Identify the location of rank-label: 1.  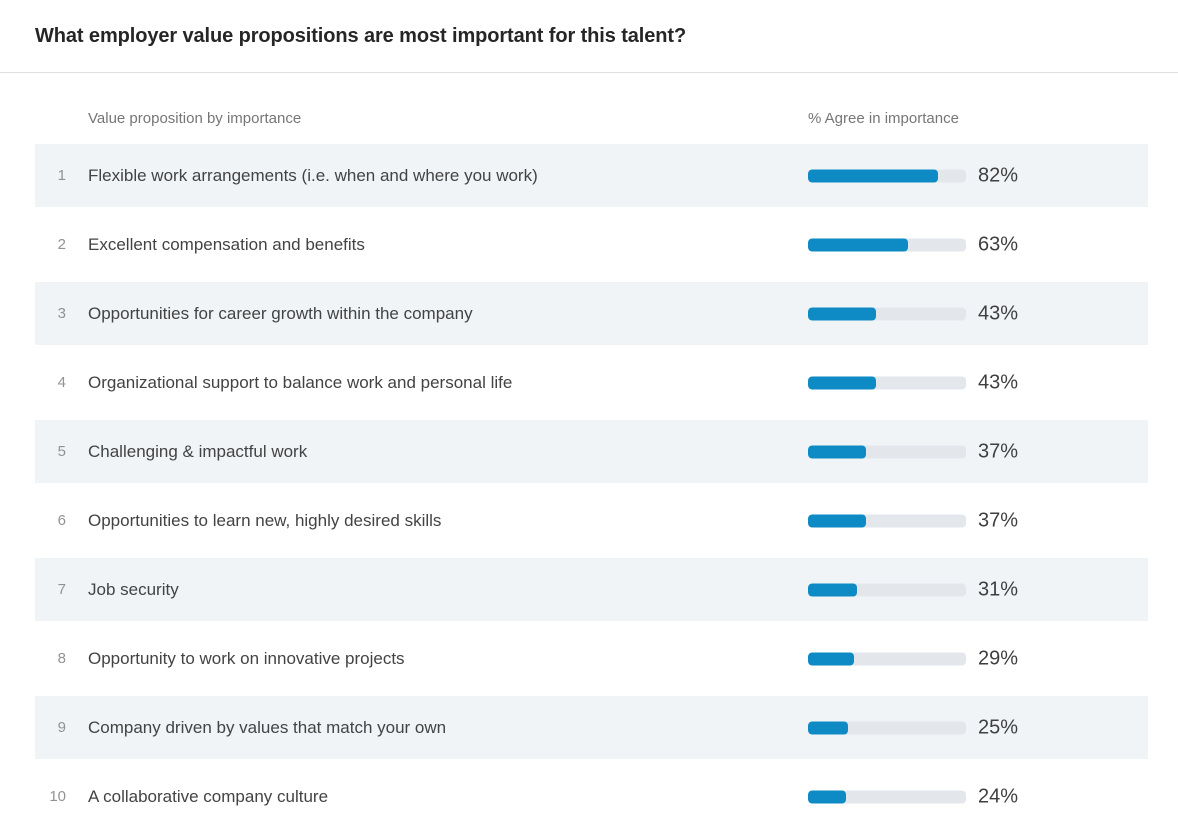
(61, 175).